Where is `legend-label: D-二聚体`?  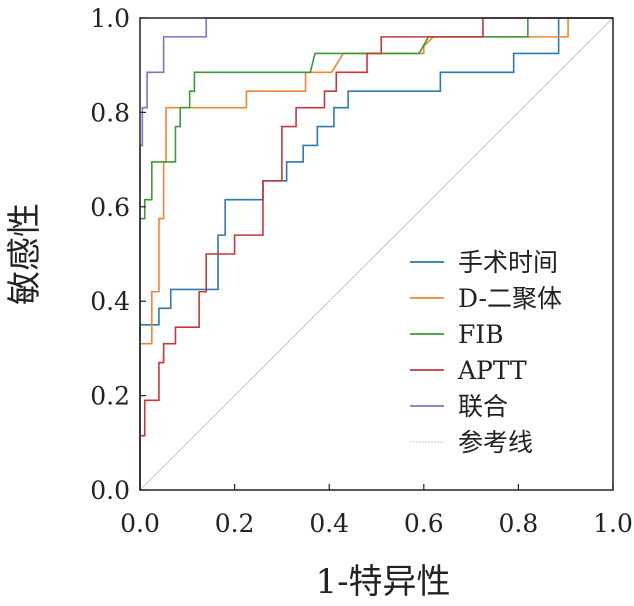
legend-label: D-二聚体 is located at coordinates (510, 298).